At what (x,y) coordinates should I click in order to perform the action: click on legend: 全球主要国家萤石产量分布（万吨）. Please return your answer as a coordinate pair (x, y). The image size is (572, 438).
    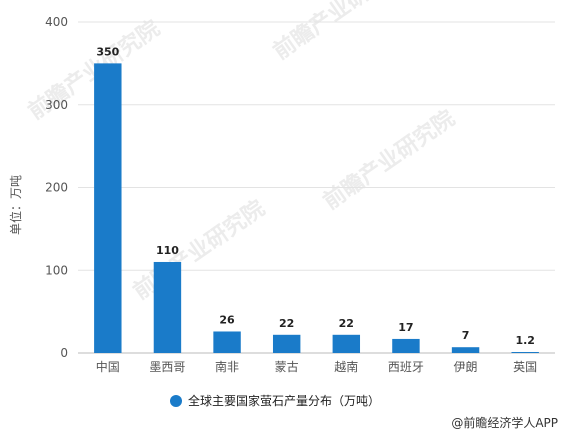
    Looking at the image, I should click on (275, 400).